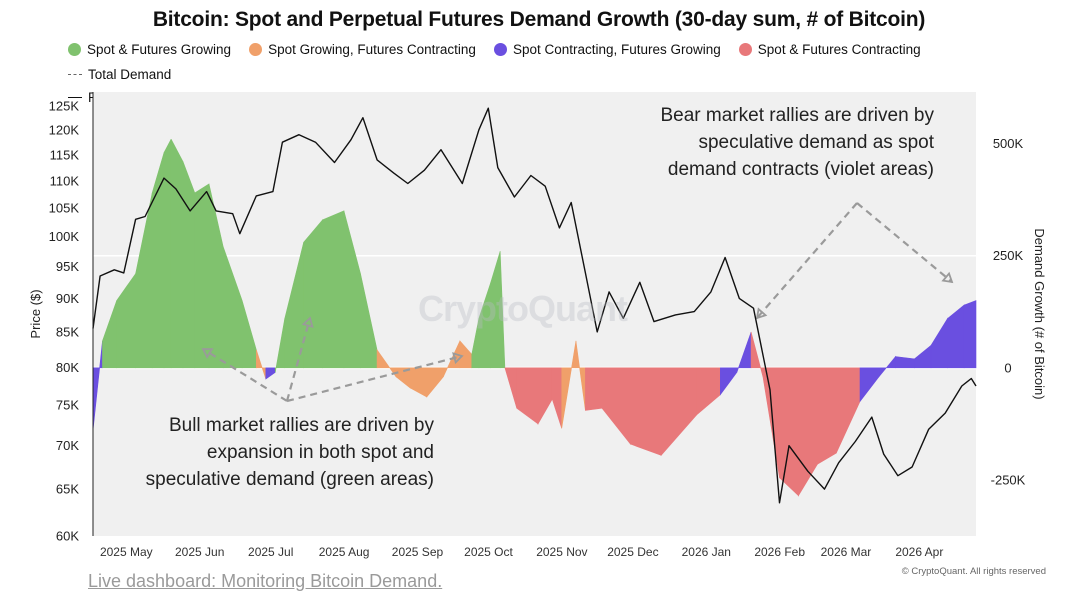 The image size is (1078, 614). I want to click on x-tick-label: 2026 Mar, so click(846, 552).